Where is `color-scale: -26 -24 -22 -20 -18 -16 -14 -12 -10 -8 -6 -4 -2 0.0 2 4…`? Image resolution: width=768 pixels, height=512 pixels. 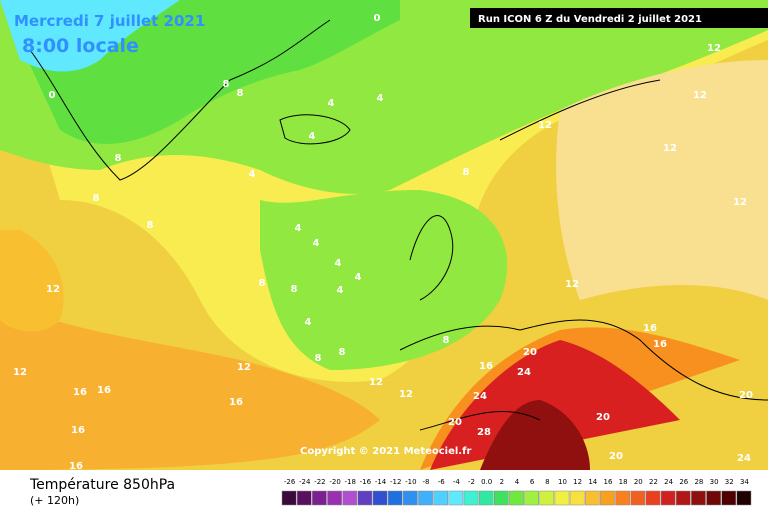
color-scale: -26 -24 -22 -20 -18 -16 -14 -12 -10 -8 -6 -4 -2 0.0 2 4… is located at coordinates (516, 492).